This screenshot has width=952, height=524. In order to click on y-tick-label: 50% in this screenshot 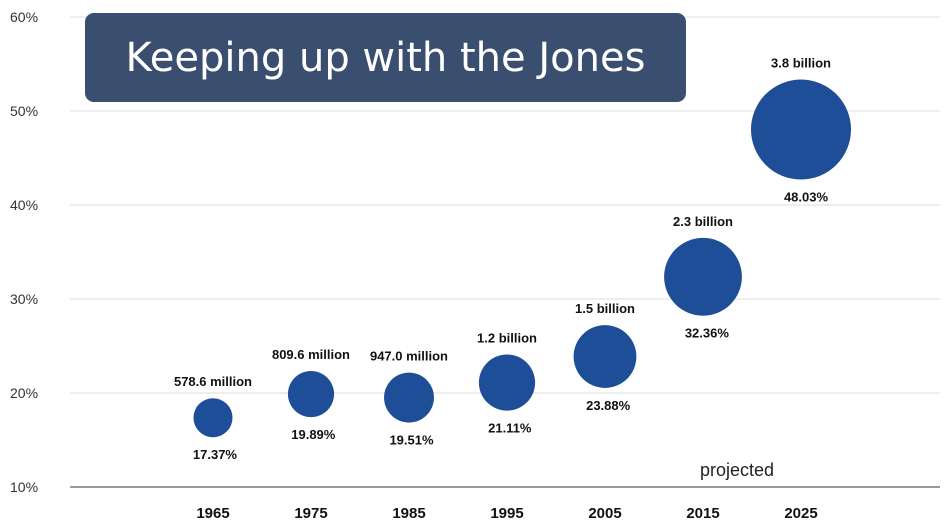, I will do `click(24, 111)`.